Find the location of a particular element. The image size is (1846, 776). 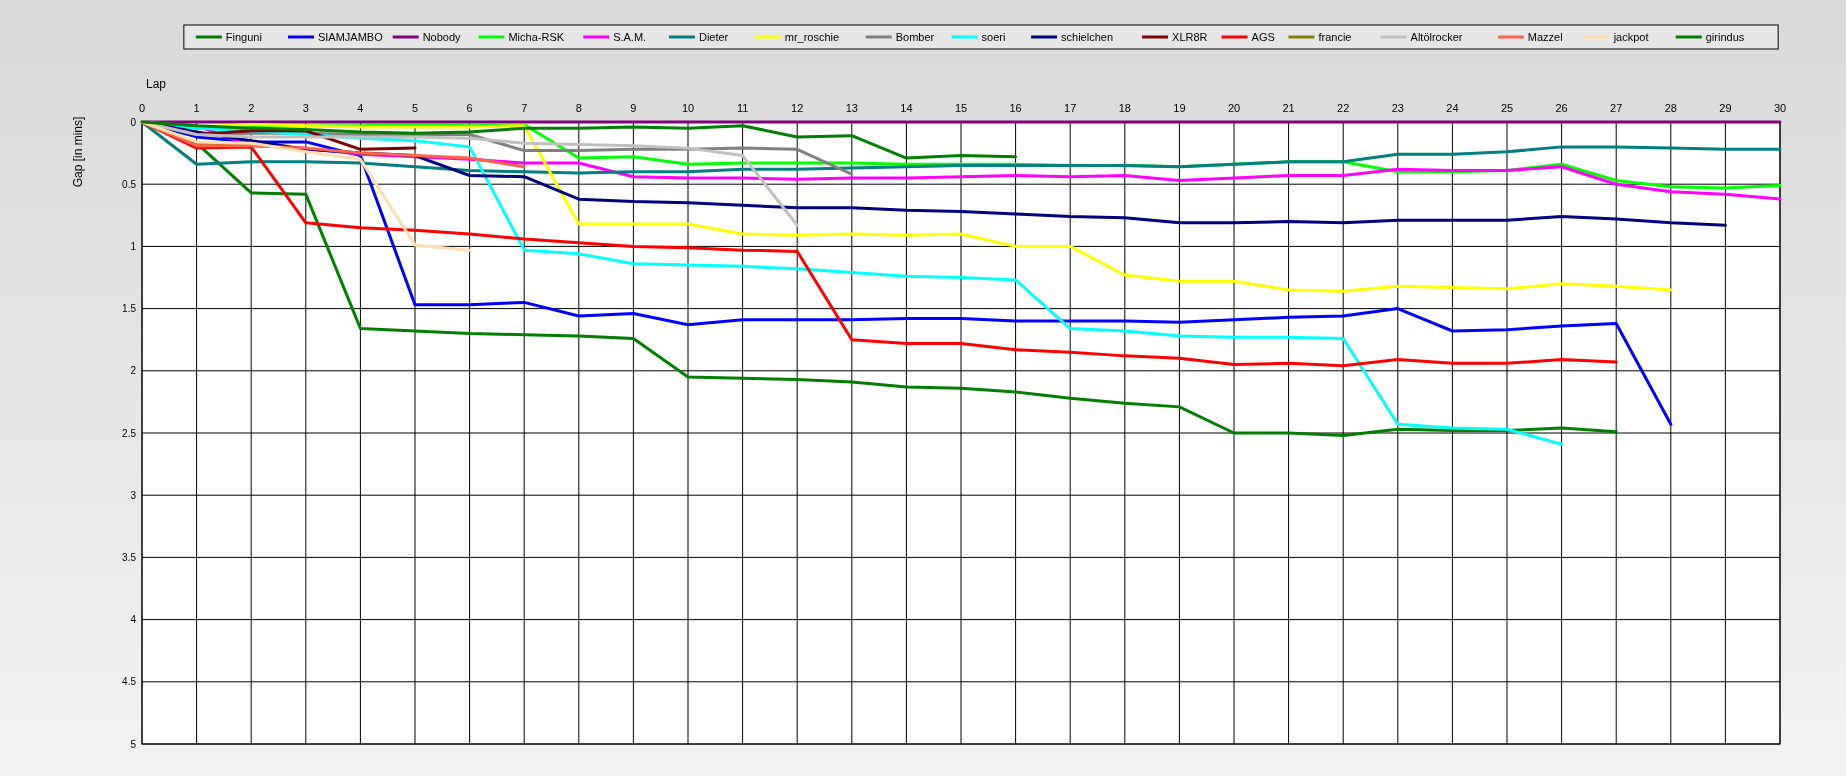

x-tick-label: 6 is located at coordinates (469, 108).